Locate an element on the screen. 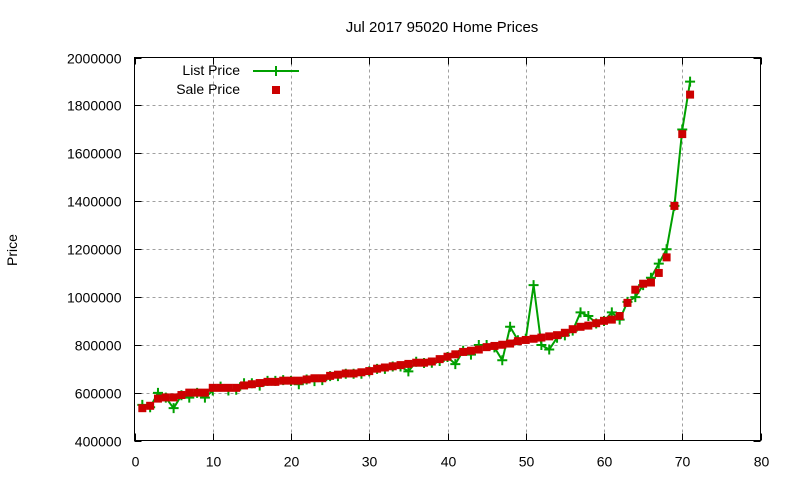  y-tick-label: 1800000 is located at coordinates (94, 106).